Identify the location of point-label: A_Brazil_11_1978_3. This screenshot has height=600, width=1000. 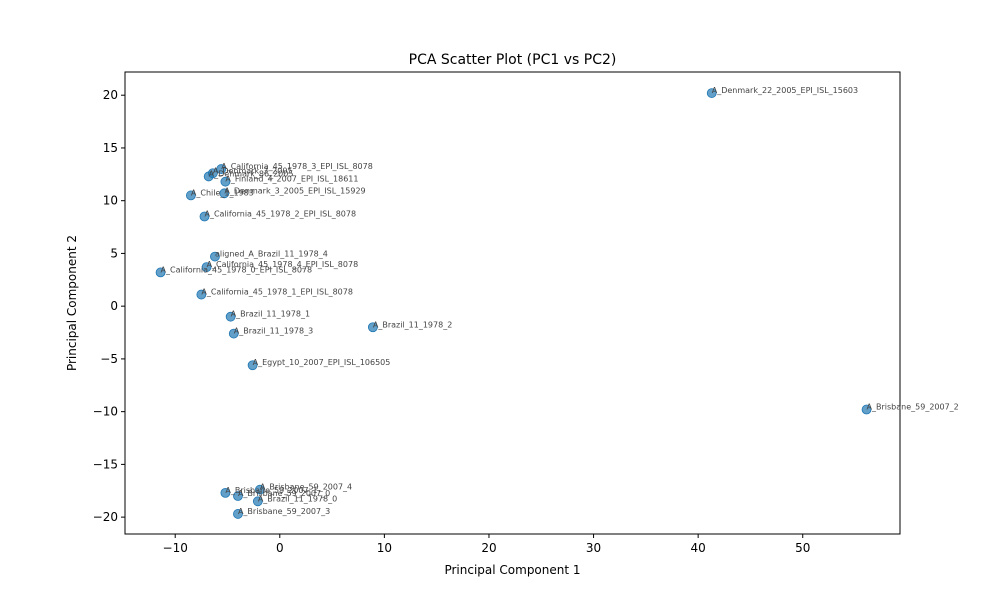
(273, 331).